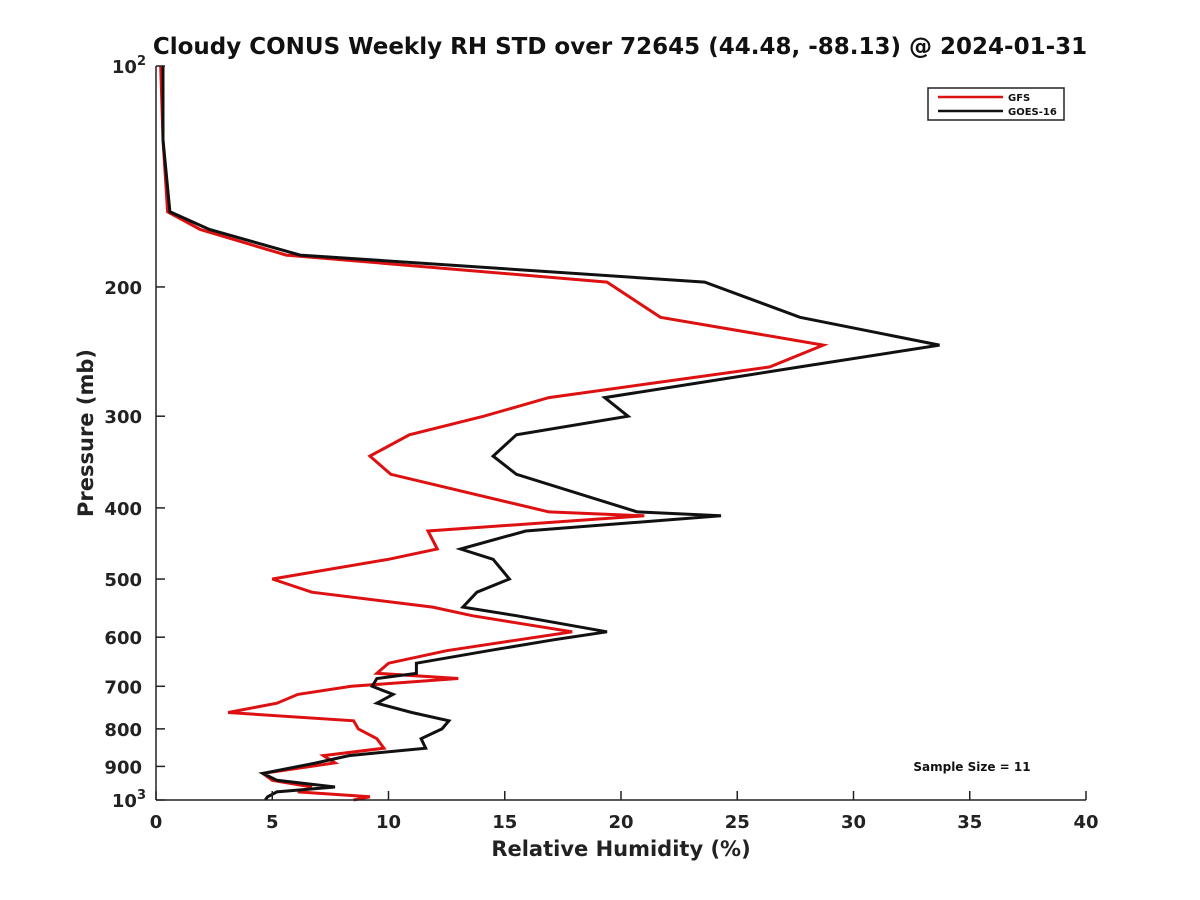 The width and height of the screenshot is (1200, 900). Describe the element at coordinates (156, 822) in the screenshot. I see `x-tick-label: 0` at that location.